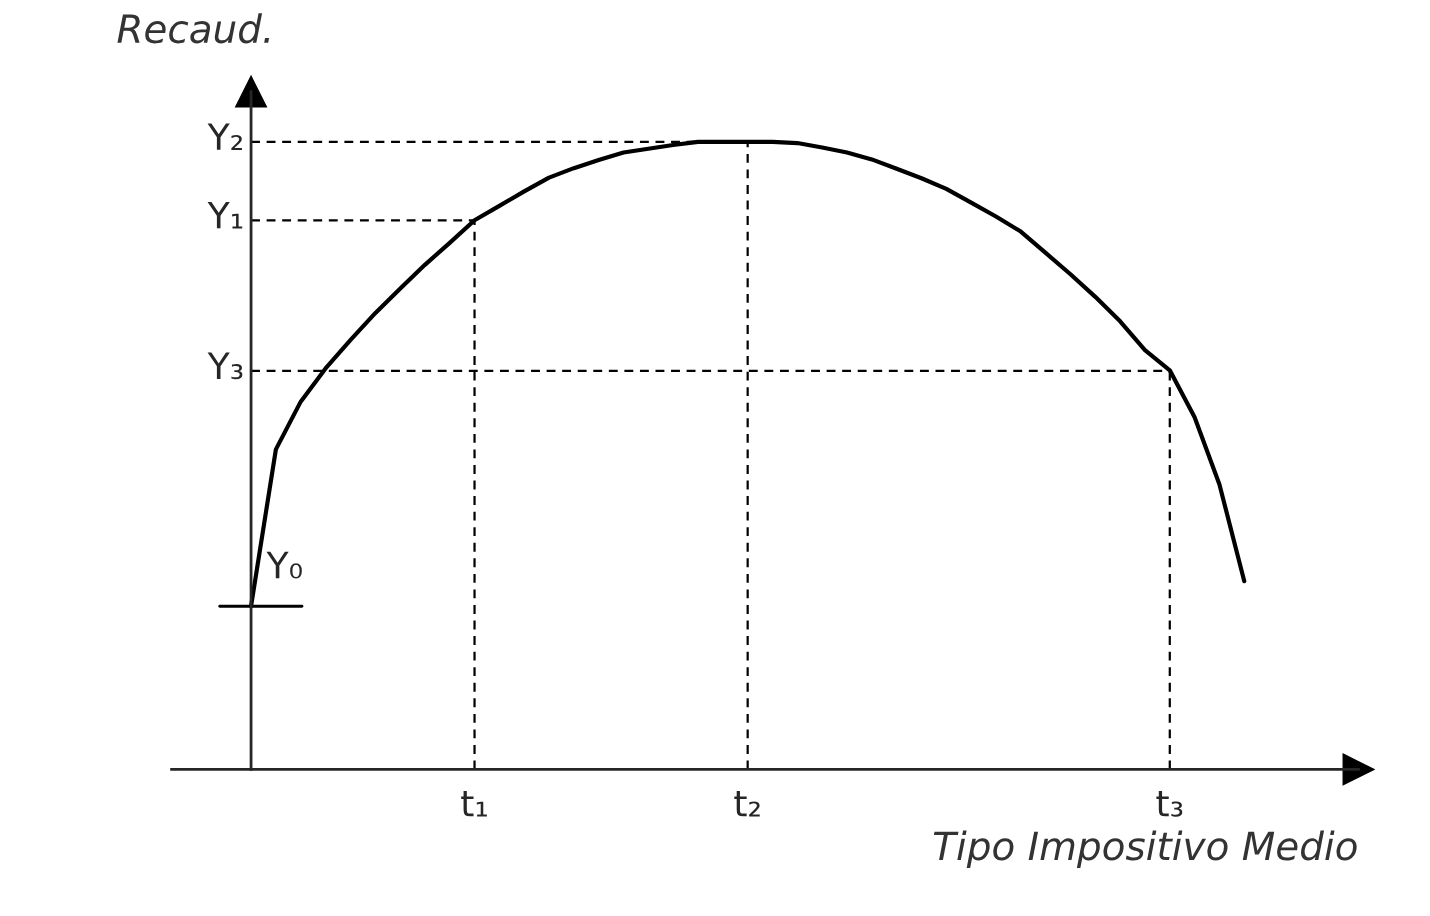  I want to click on y-axis-title: Recaud., so click(193, 28).